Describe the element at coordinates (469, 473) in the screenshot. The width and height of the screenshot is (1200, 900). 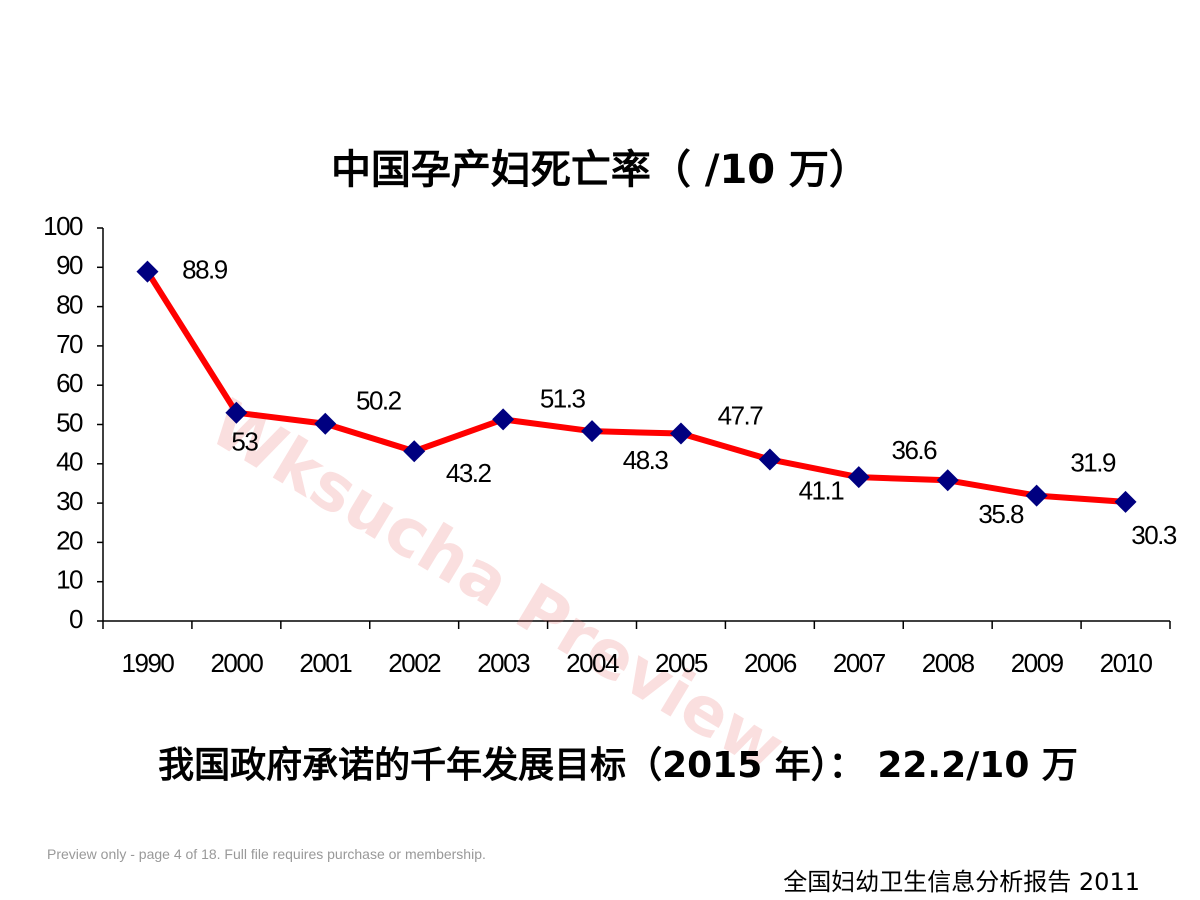
I see `data-label: 43.2` at that location.